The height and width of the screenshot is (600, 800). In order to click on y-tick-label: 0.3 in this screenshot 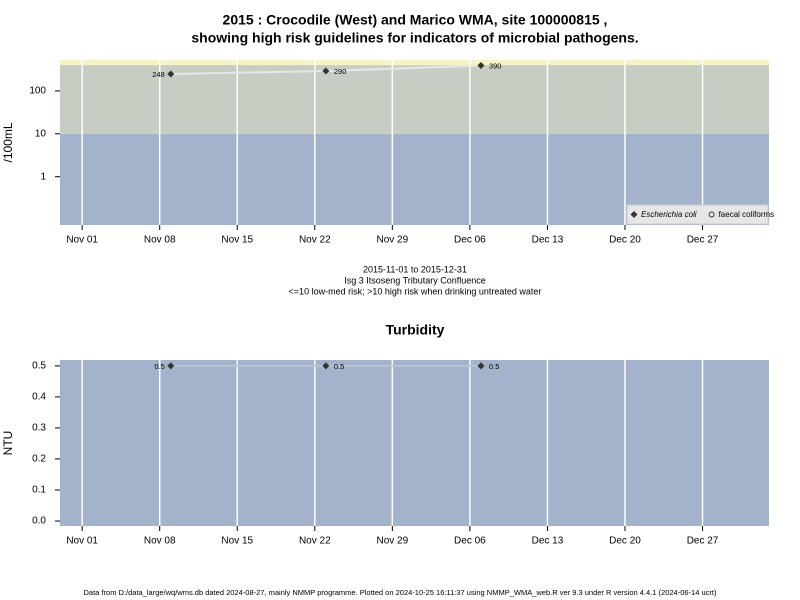, I will do `click(39, 428)`.